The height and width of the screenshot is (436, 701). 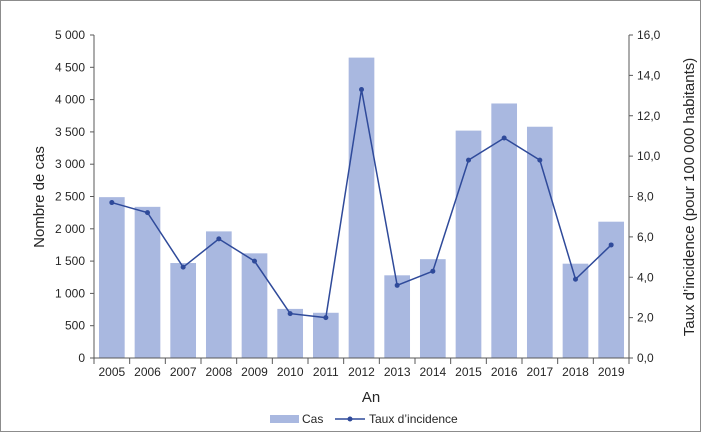 I want to click on y2-tick-label: 12,0, so click(x=649, y=116).